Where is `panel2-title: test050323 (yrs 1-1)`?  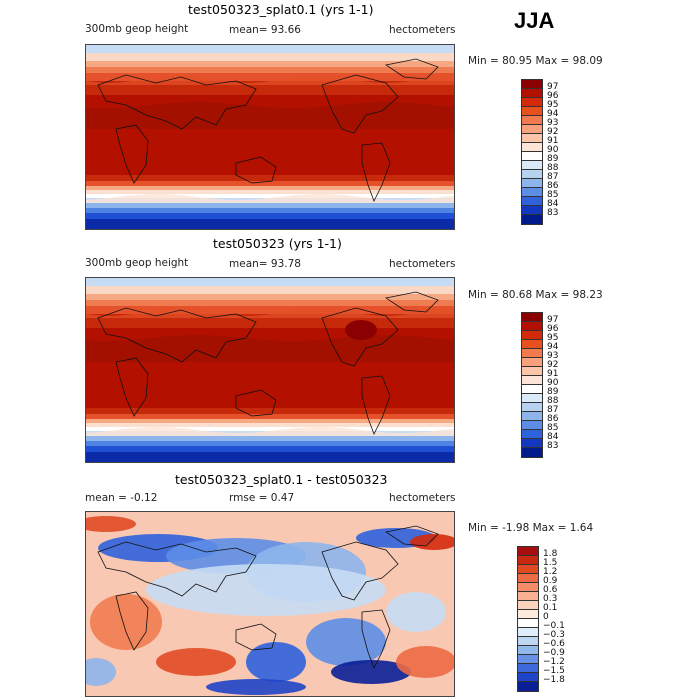 panel2-title: test050323 (yrs 1-1) is located at coordinates (277, 243).